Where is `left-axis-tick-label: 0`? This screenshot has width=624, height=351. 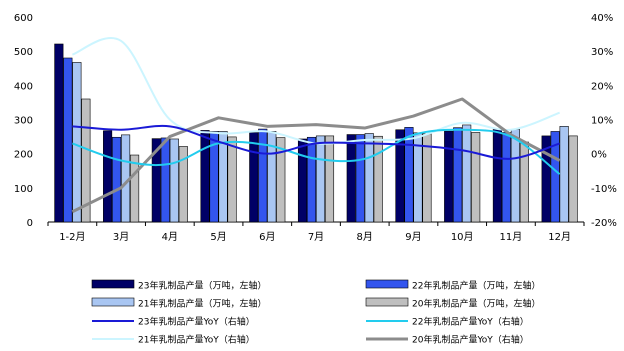
left-axis-tick-label: 0 is located at coordinates (30, 223).